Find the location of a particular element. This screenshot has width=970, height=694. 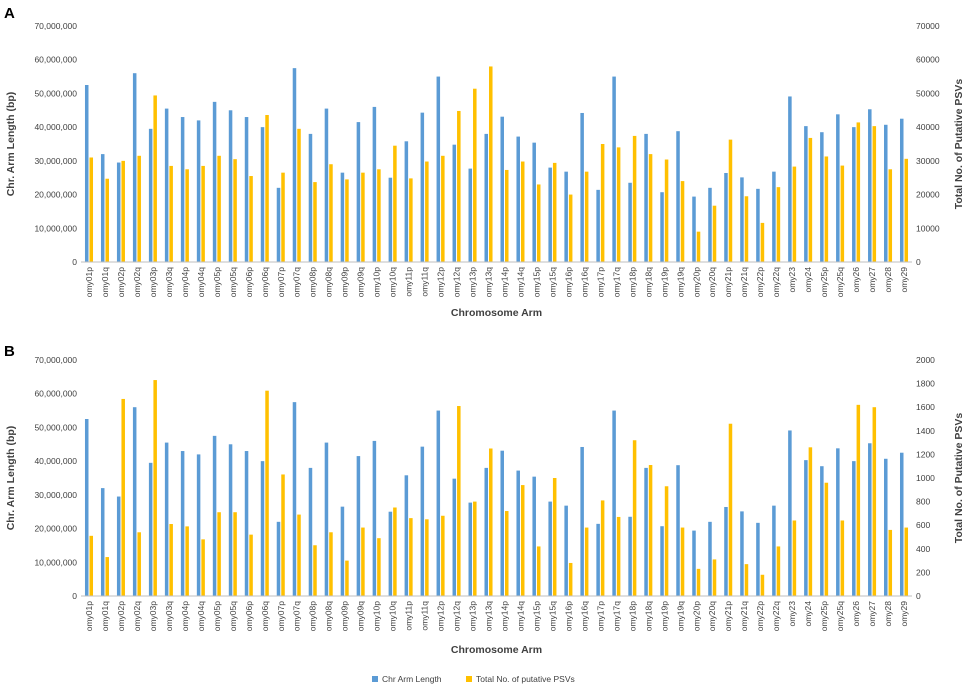

panel-a-x-tick-label: omy01q is located at coordinates (105, 282).